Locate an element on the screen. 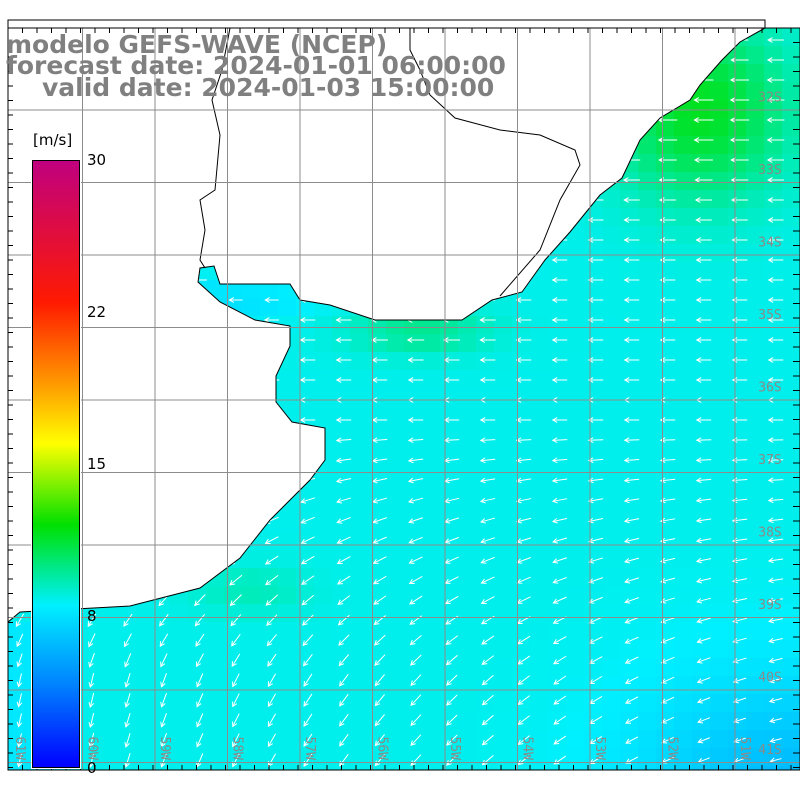 Image resolution: width=800 pixels, height=800 pixels. latitude-label: 32S is located at coordinates (769, 98).